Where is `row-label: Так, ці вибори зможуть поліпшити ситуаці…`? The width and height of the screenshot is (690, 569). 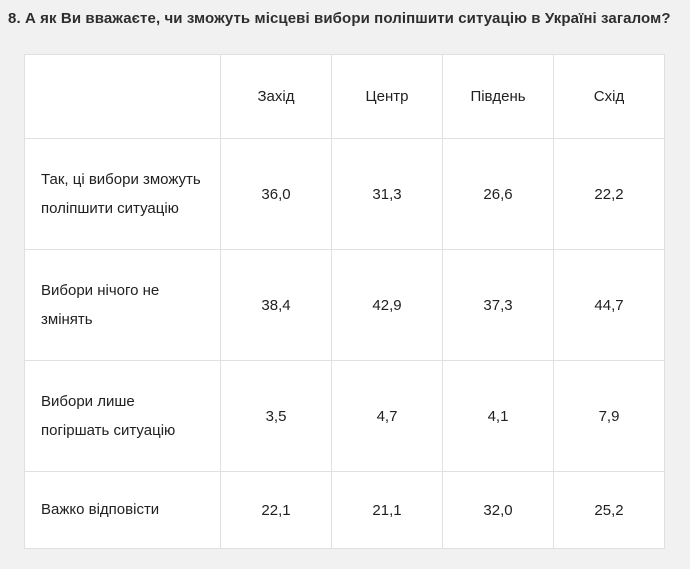 row-label: Так, ці вибори зможуть поліпшити ситуаці… is located at coordinates (122, 194).